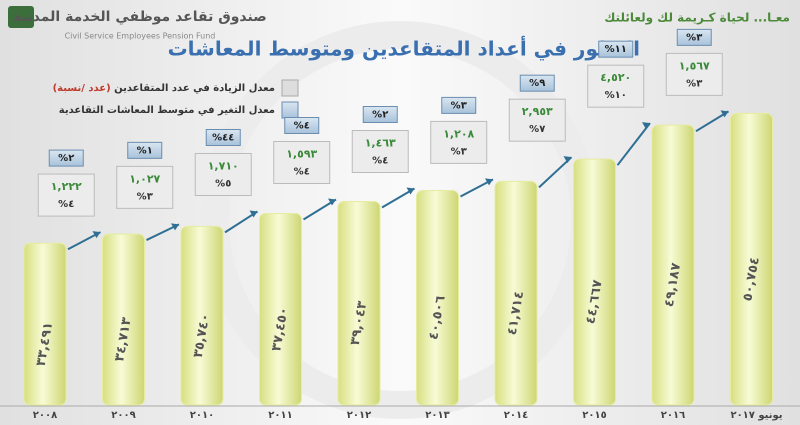 The image size is (800, 425). Describe the element at coordinates (144, 178) in the screenshot. I see `count-label: ١,٠٢٧` at that location.